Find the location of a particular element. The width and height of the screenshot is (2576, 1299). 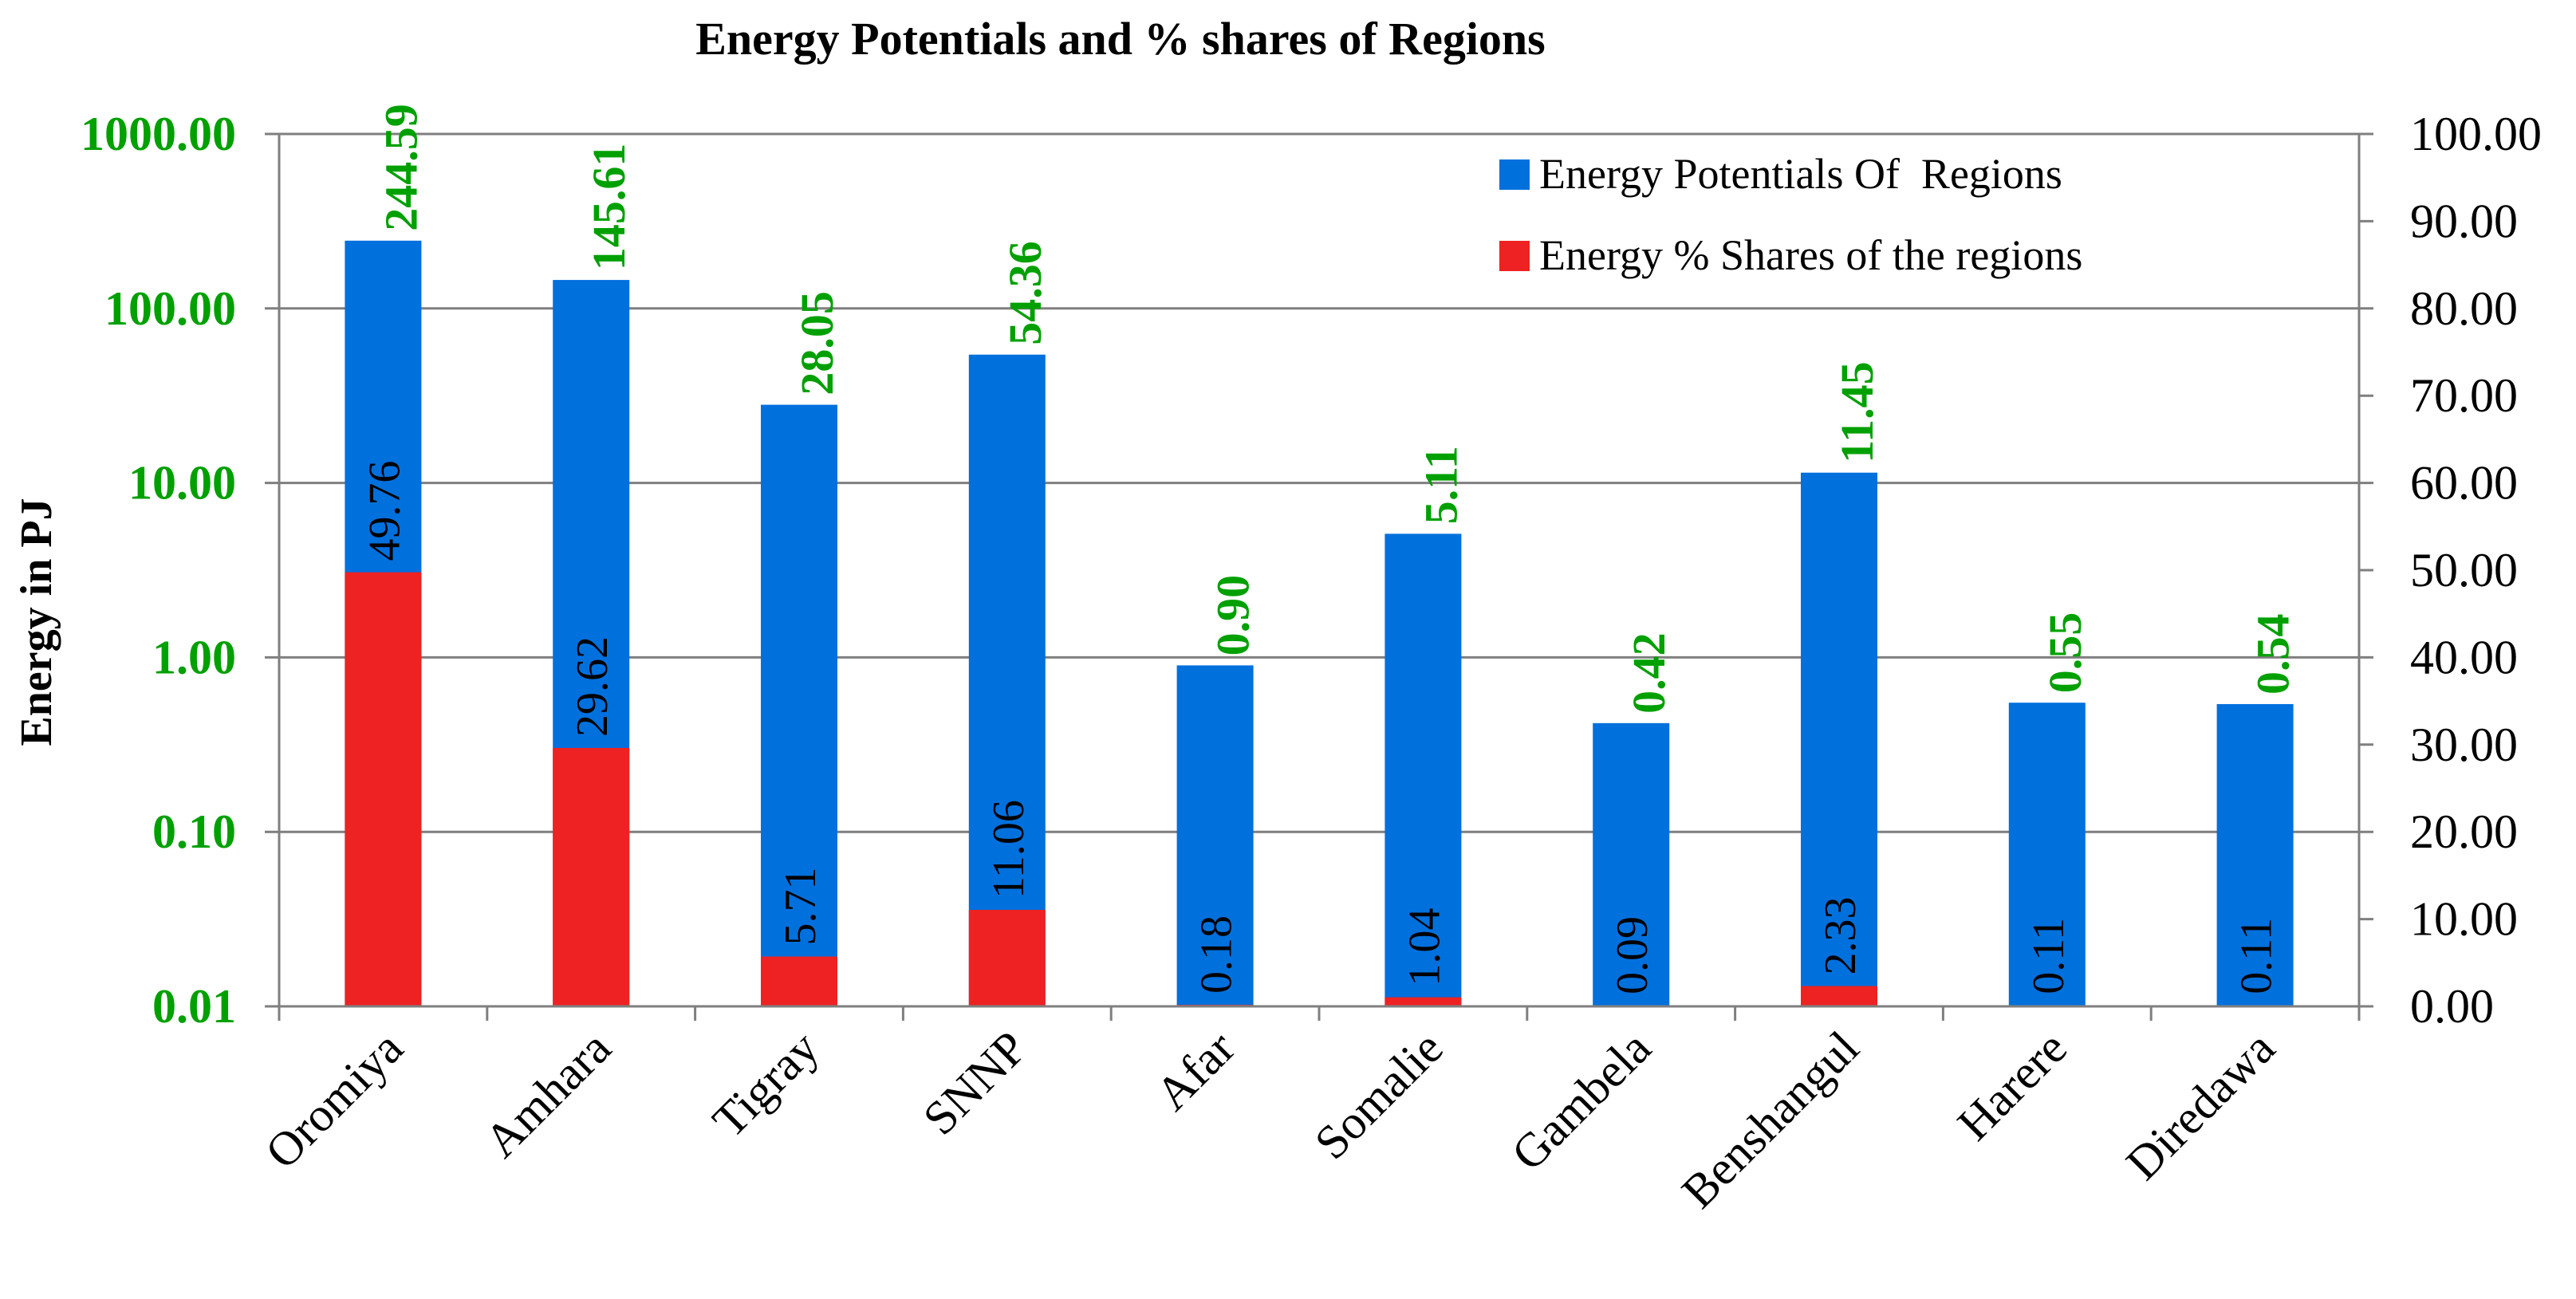

right-tick-label: 80.00 is located at coordinates (2464, 308).